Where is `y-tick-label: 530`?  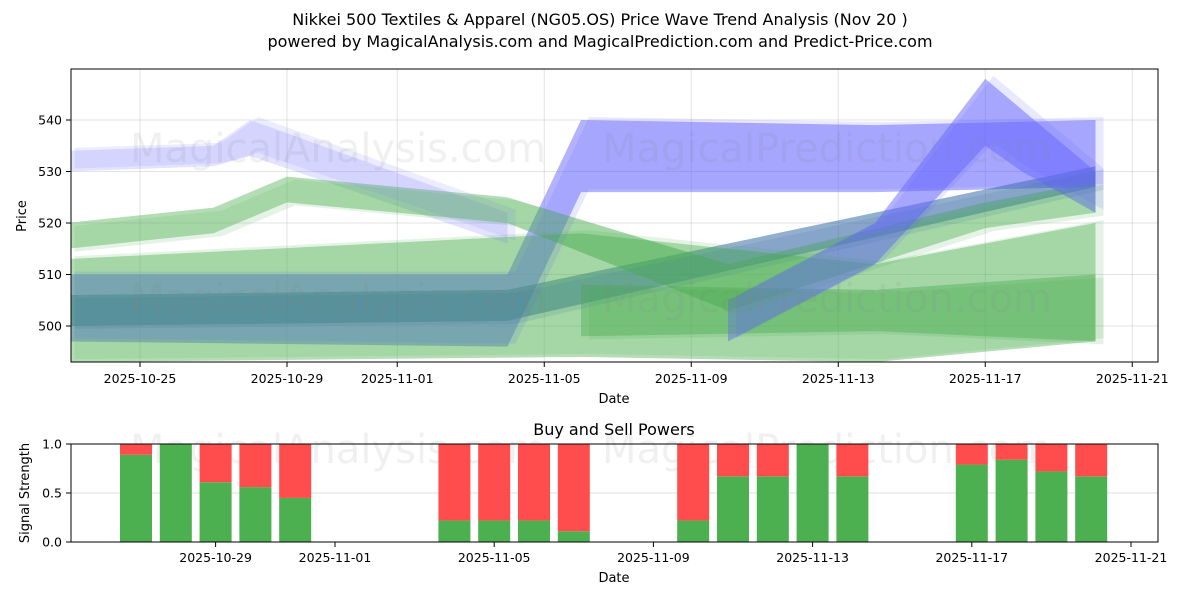
y-tick-label: 530 is located at coordinates (50, 171).